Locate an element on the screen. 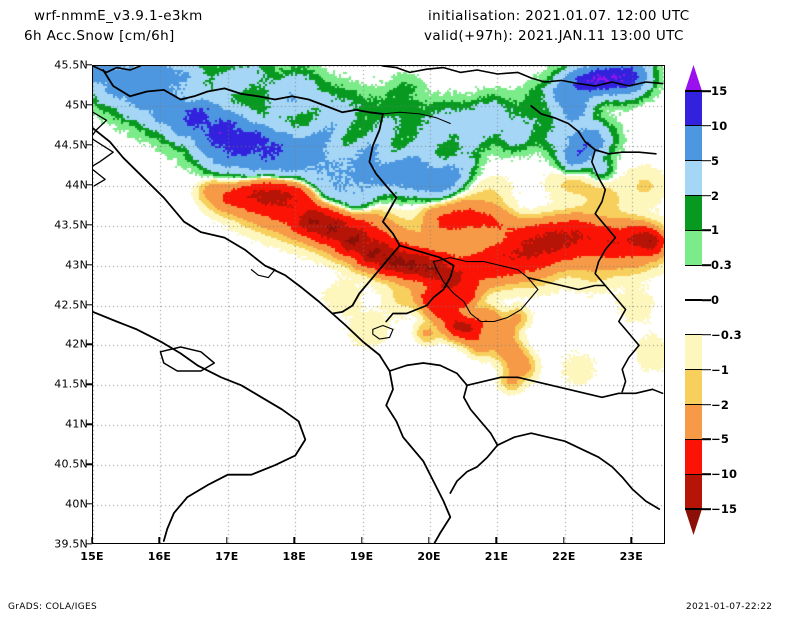 The width and height of the screenshot is (800, 618). generation-timestamp-label: 2021-01-07-22:22 is located at coordinates (729, 607).